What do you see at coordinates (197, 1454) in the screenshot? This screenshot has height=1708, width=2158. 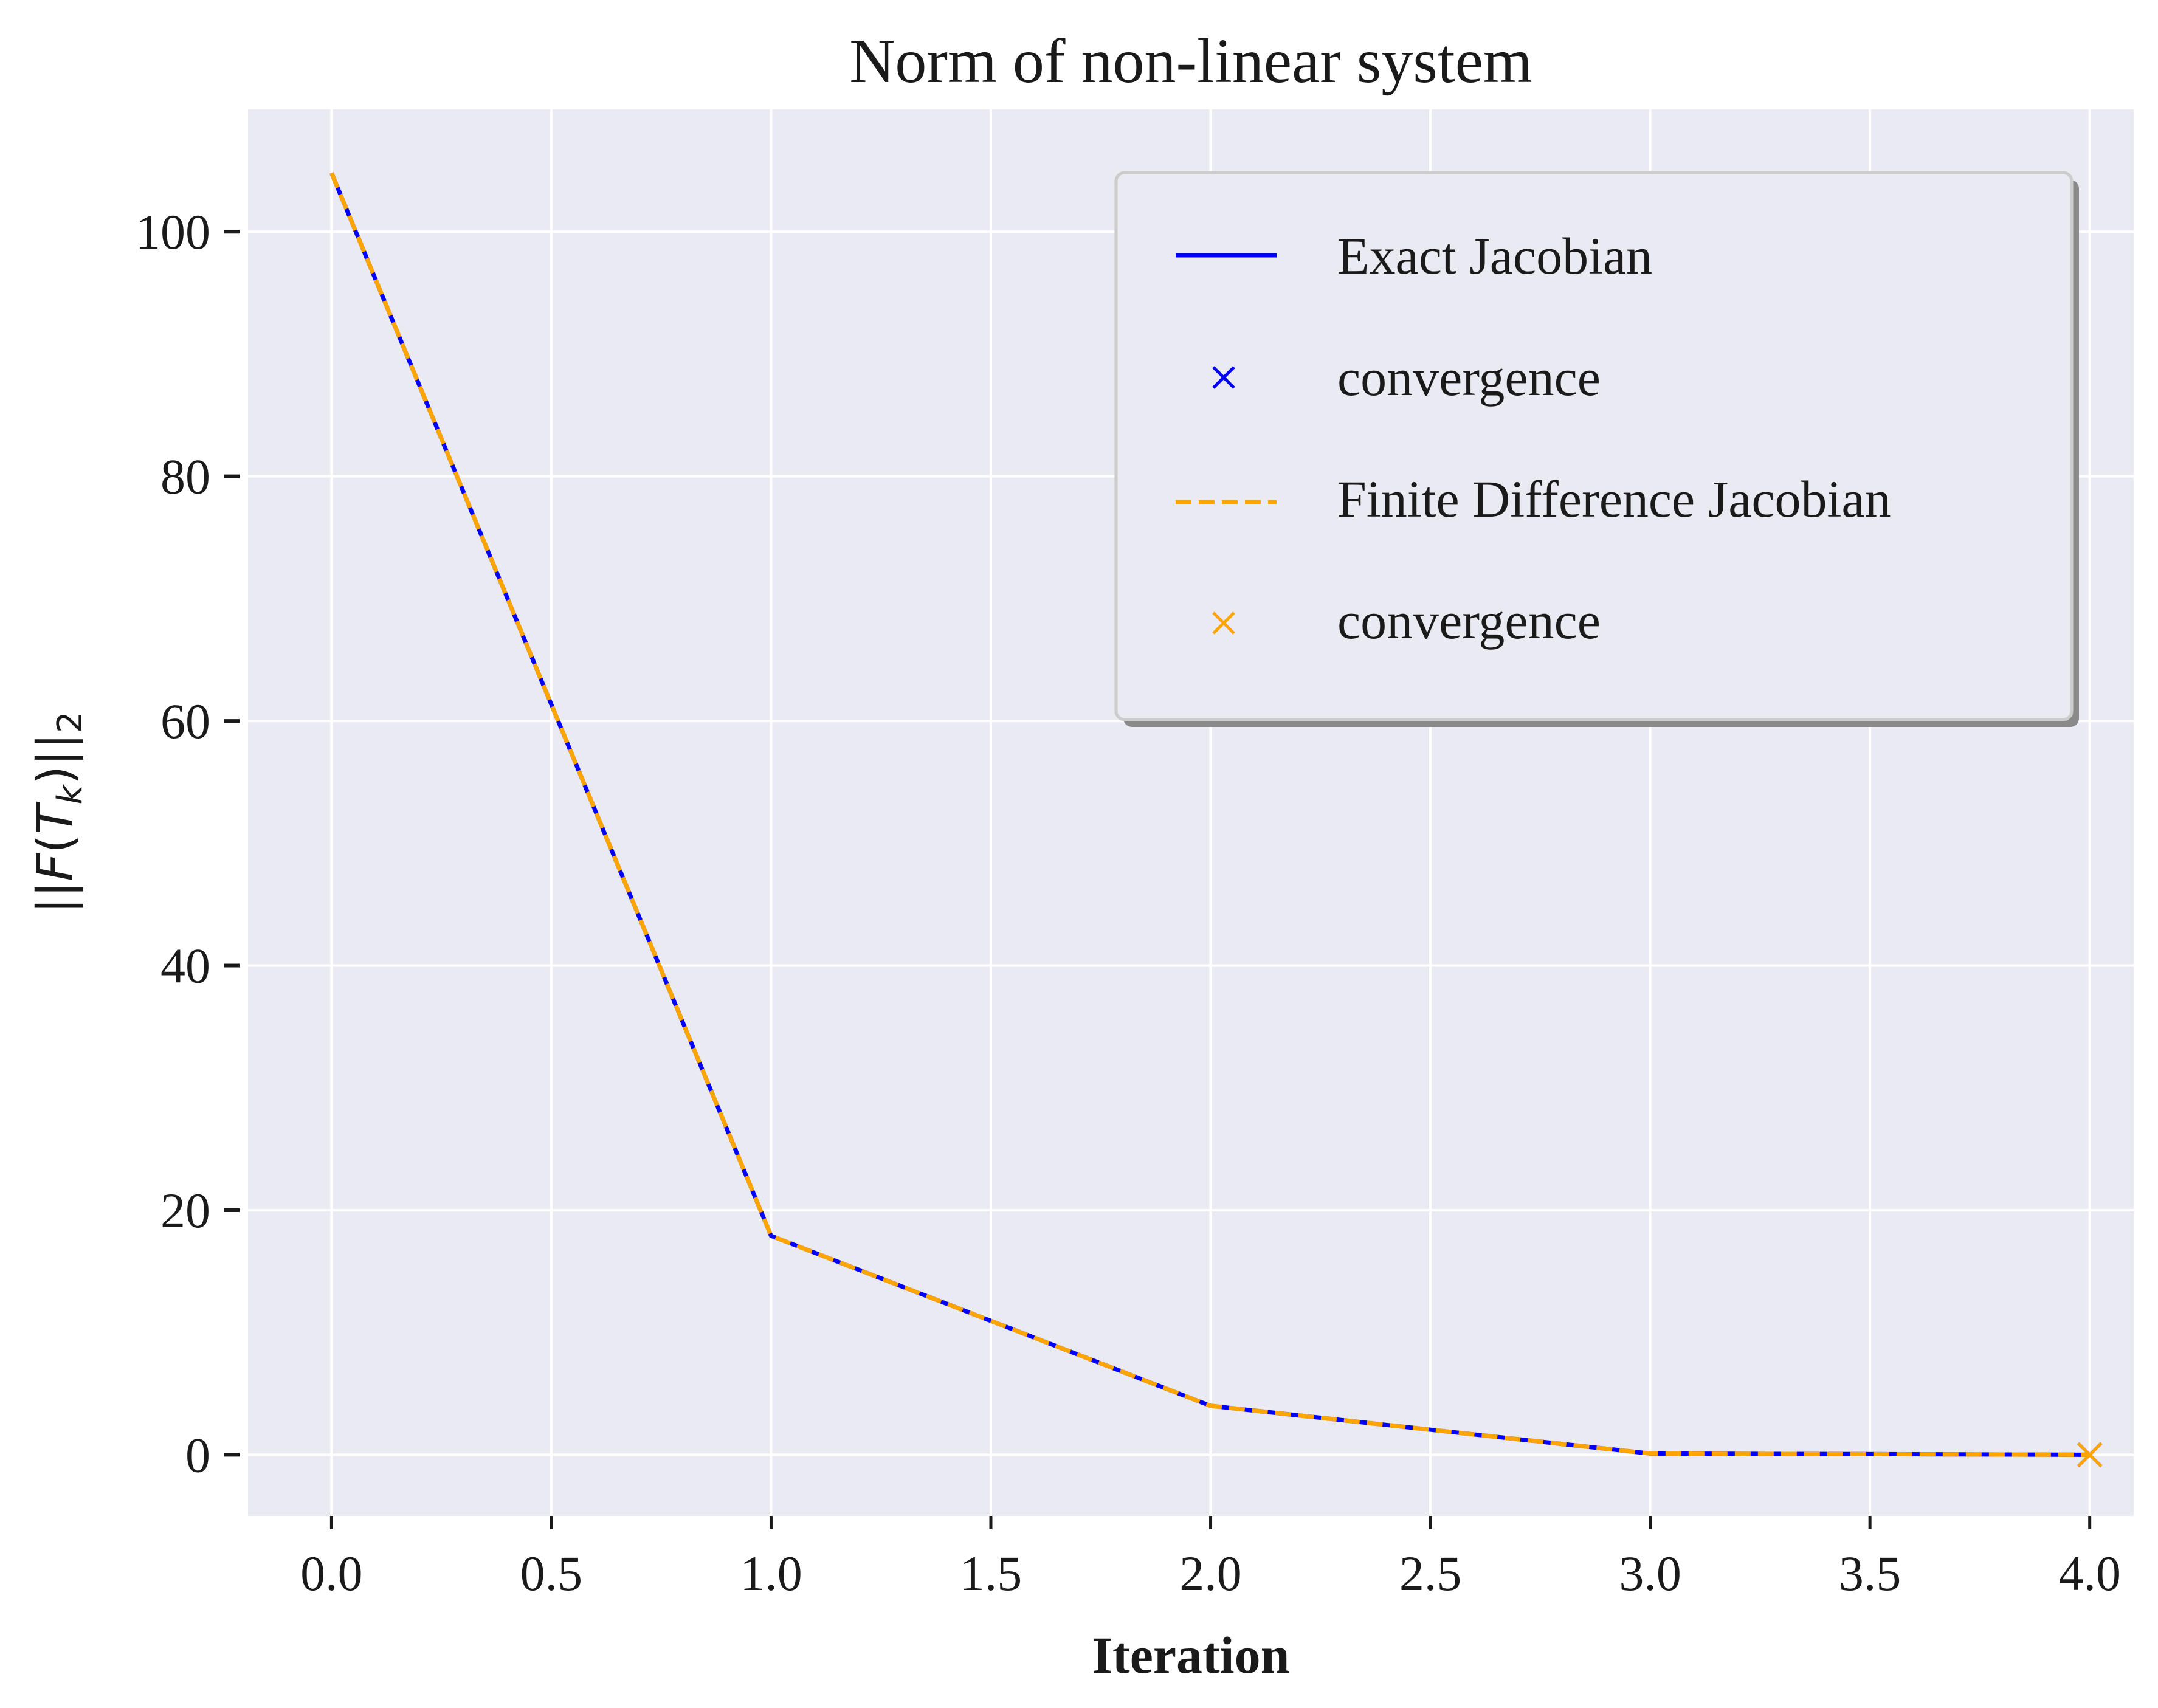 I see `y-tick-label: 0` at bounding box center [197, 1454].